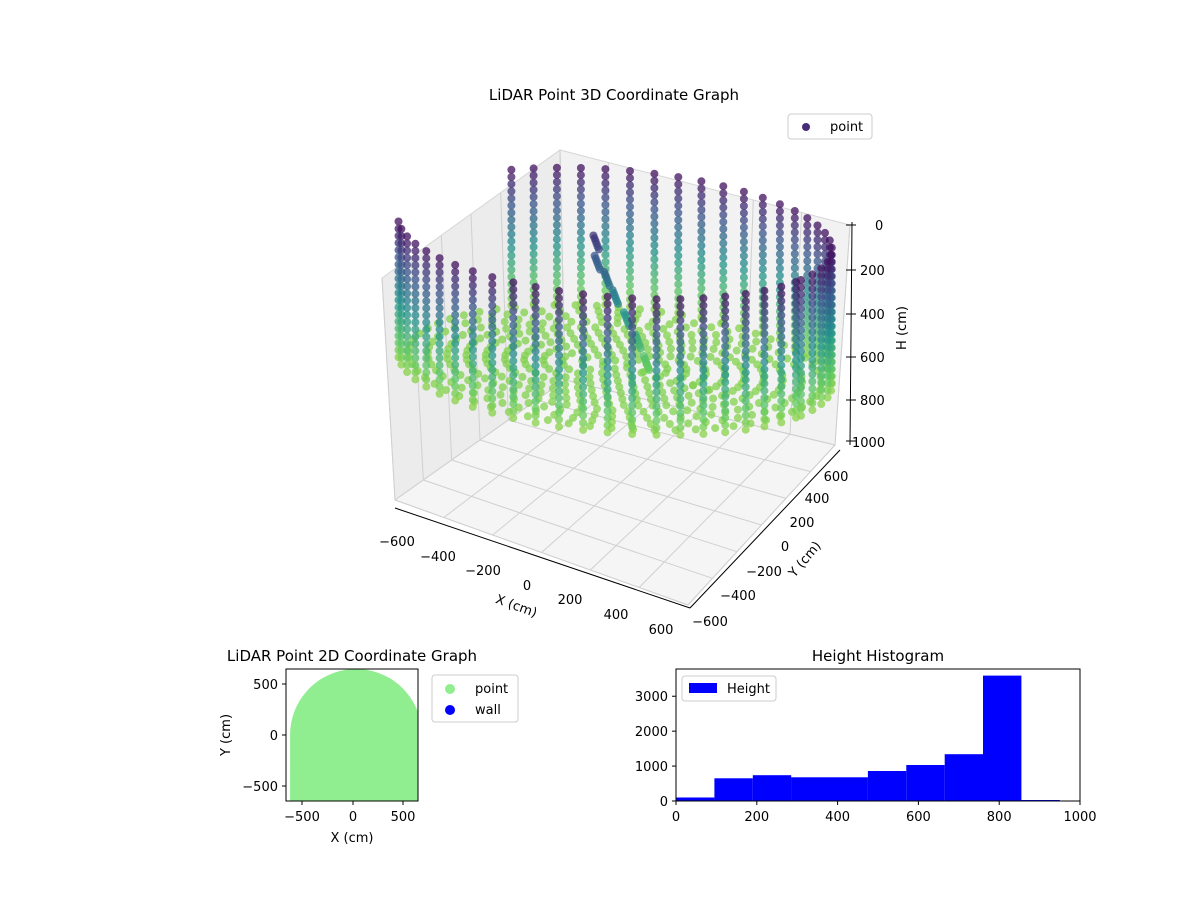  Describe the element at coordinates (764, 572) in the screenshot. I see `y-tick-label: −200` at that location.